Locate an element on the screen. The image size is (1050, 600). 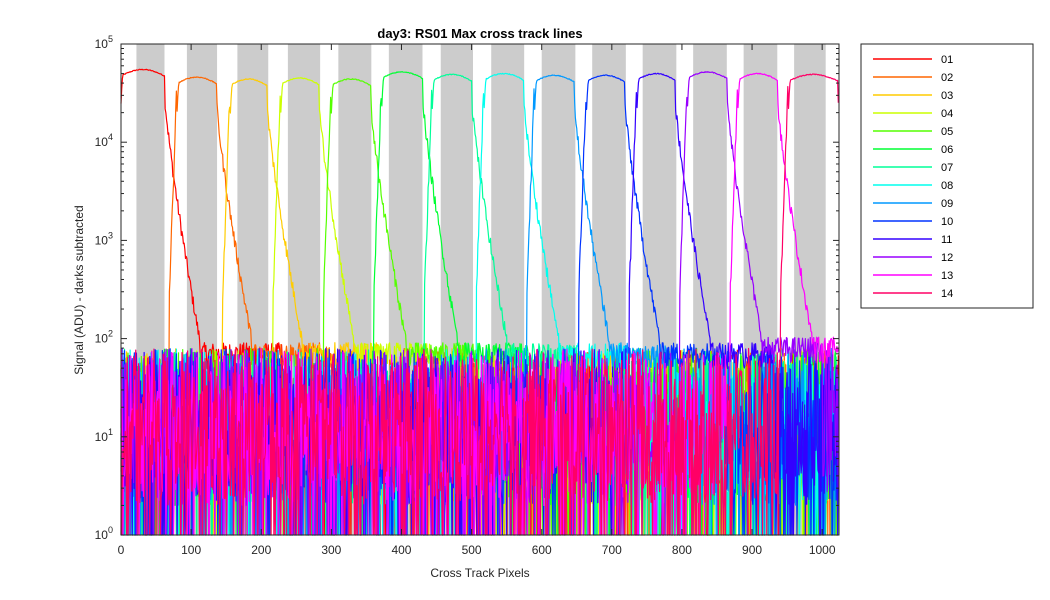
legend-label-01: 01 is located at coordinates (947, 60).